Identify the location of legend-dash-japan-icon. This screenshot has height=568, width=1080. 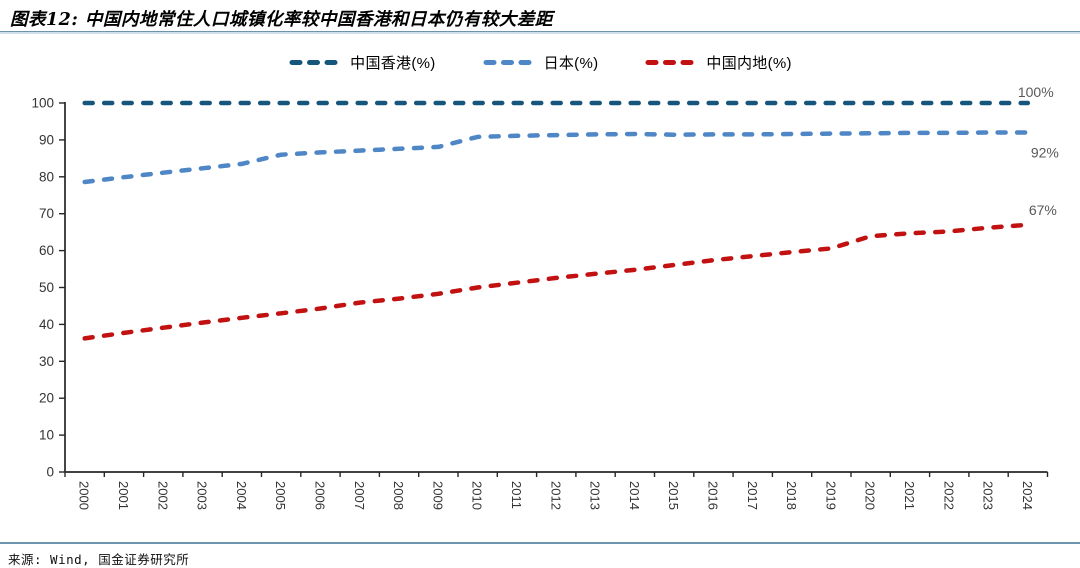
(510, 62).